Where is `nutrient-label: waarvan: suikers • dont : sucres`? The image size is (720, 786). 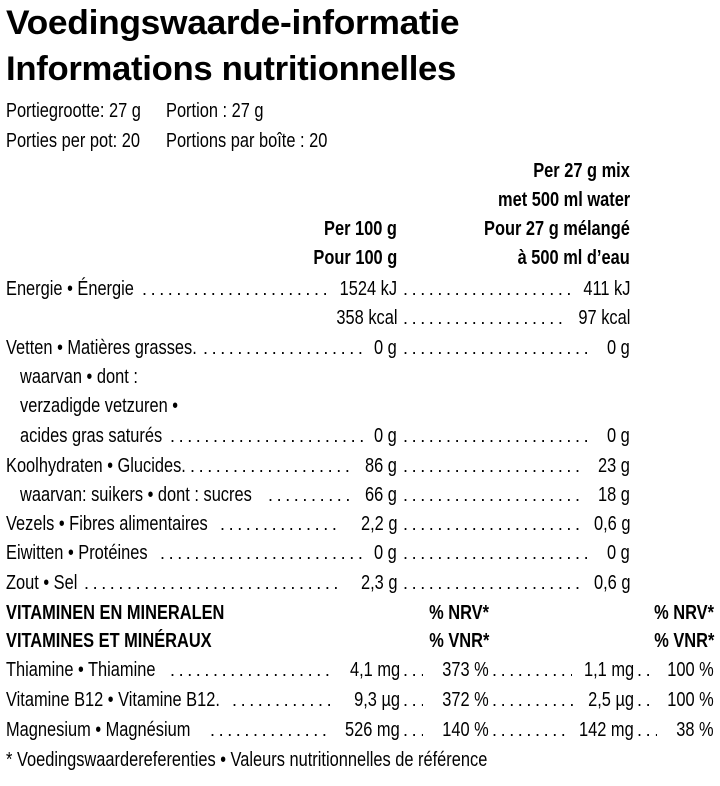
nutrient-label: waarvan: suikers • dont : sucres is located at coordinates (136, 495).